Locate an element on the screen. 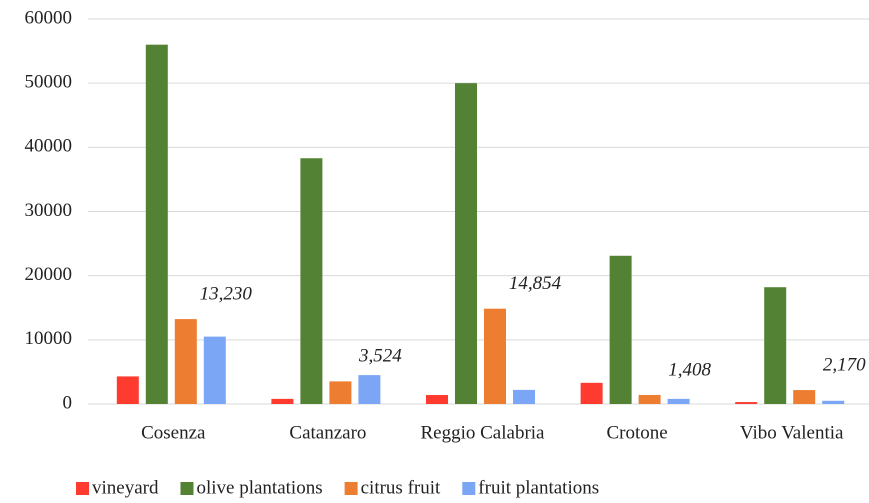  data-label: 14,854 is located at coordinates (535, 283).